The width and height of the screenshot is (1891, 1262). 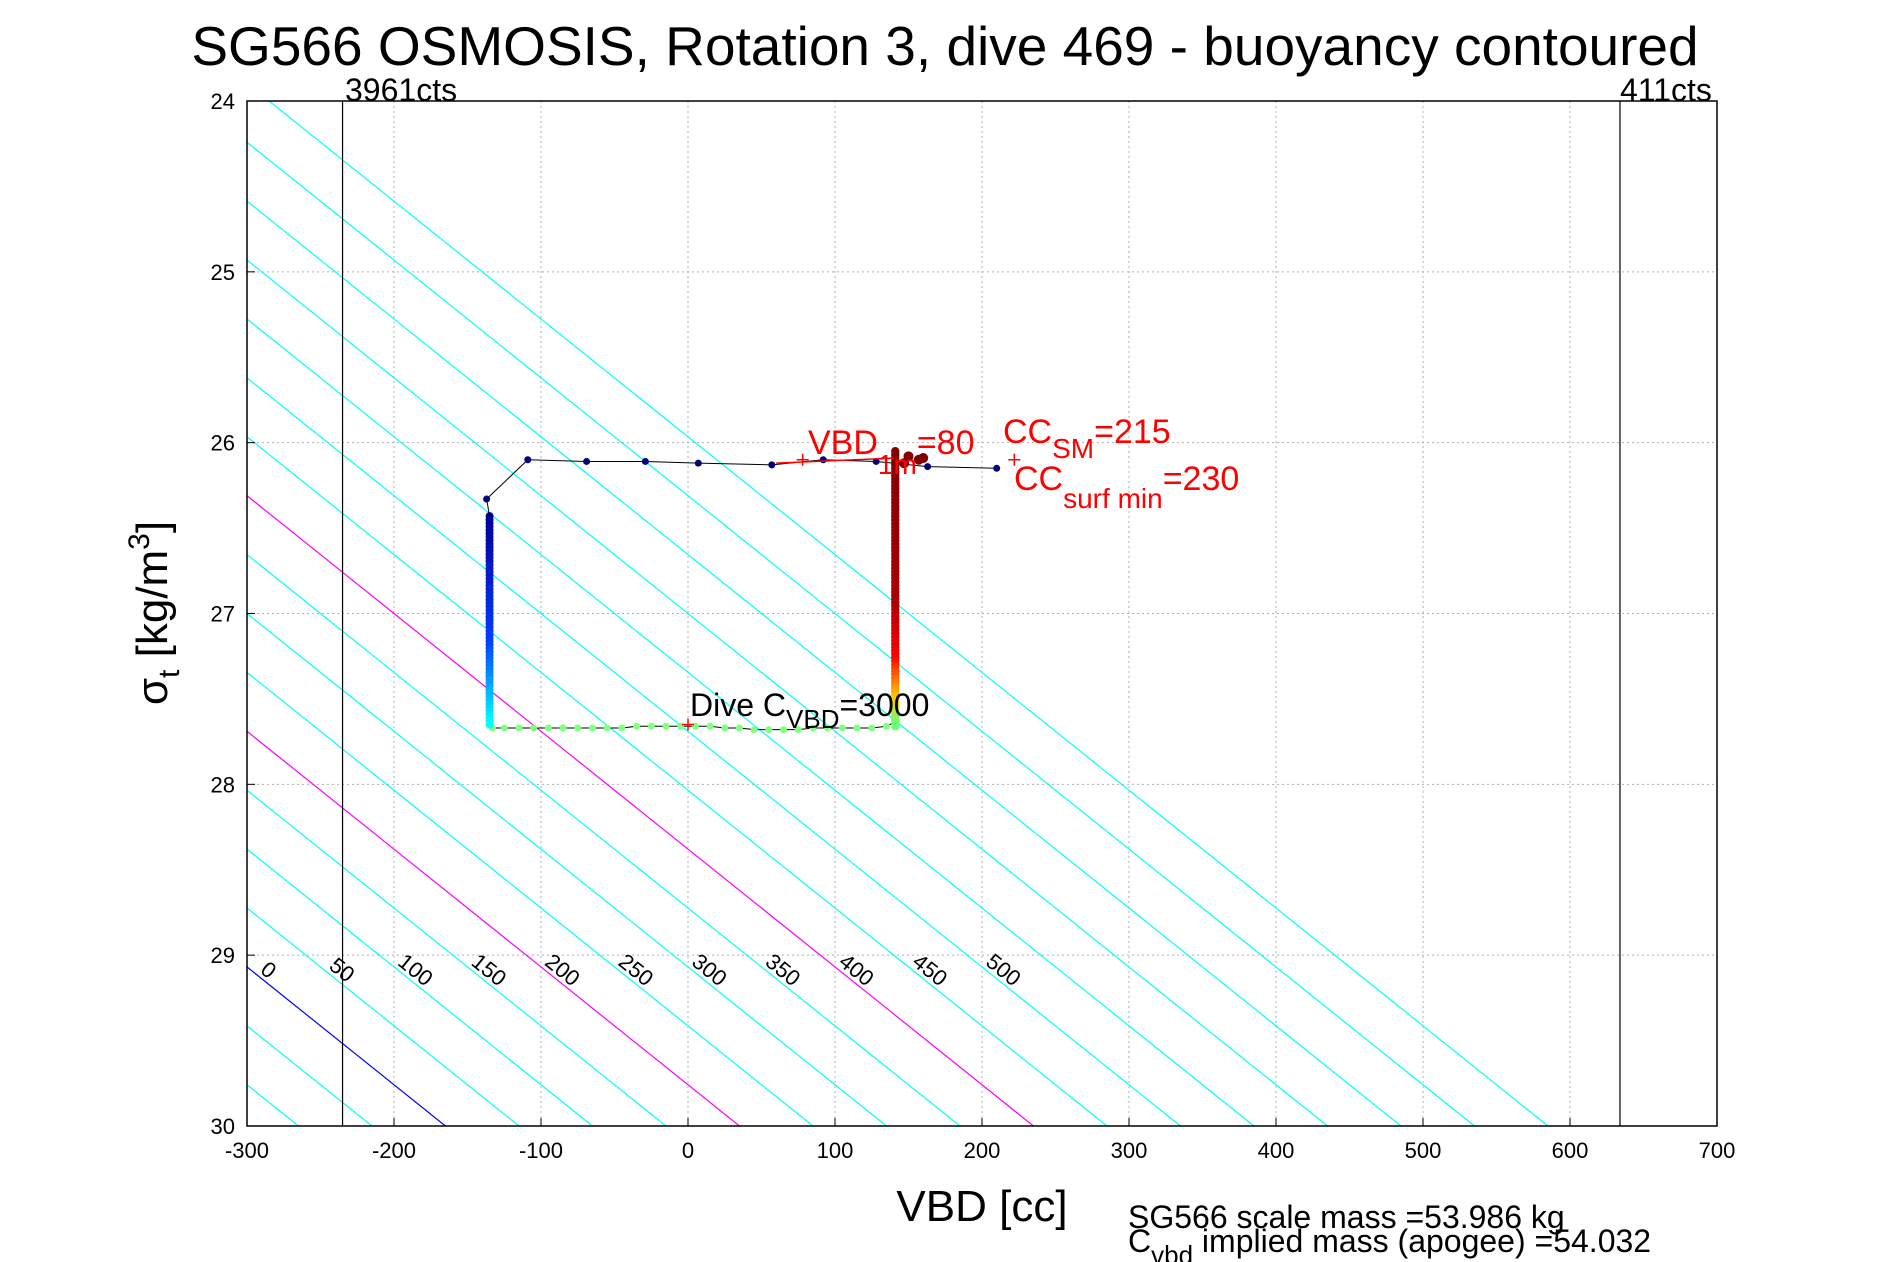 I want to click on y-tick-label: 24, so click(x=223, y=101).